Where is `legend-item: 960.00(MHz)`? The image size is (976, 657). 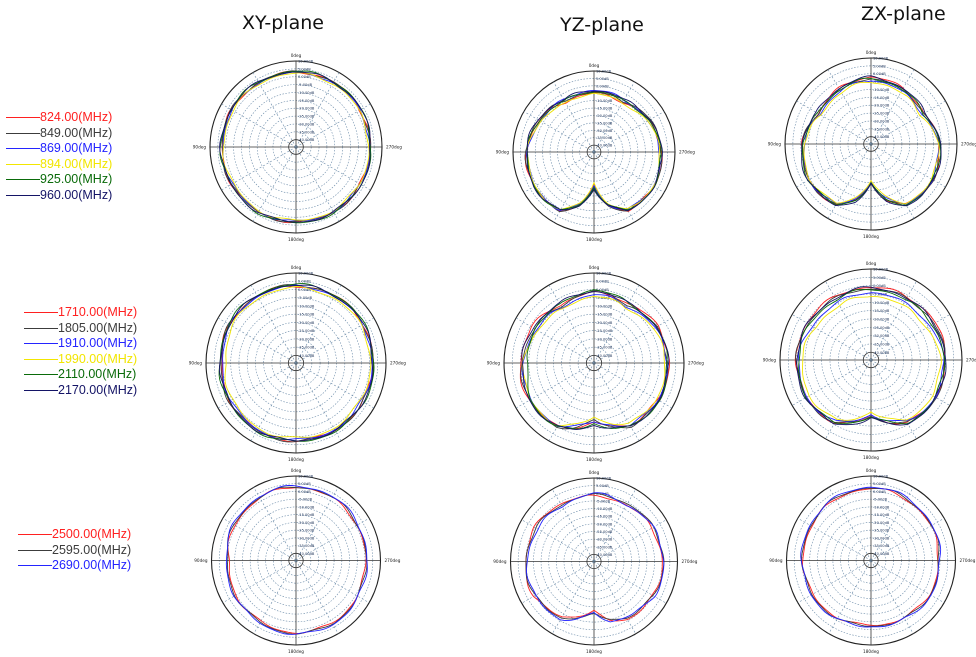
legend-item: 960.00(MHz) is located at coordinates (59, 196).